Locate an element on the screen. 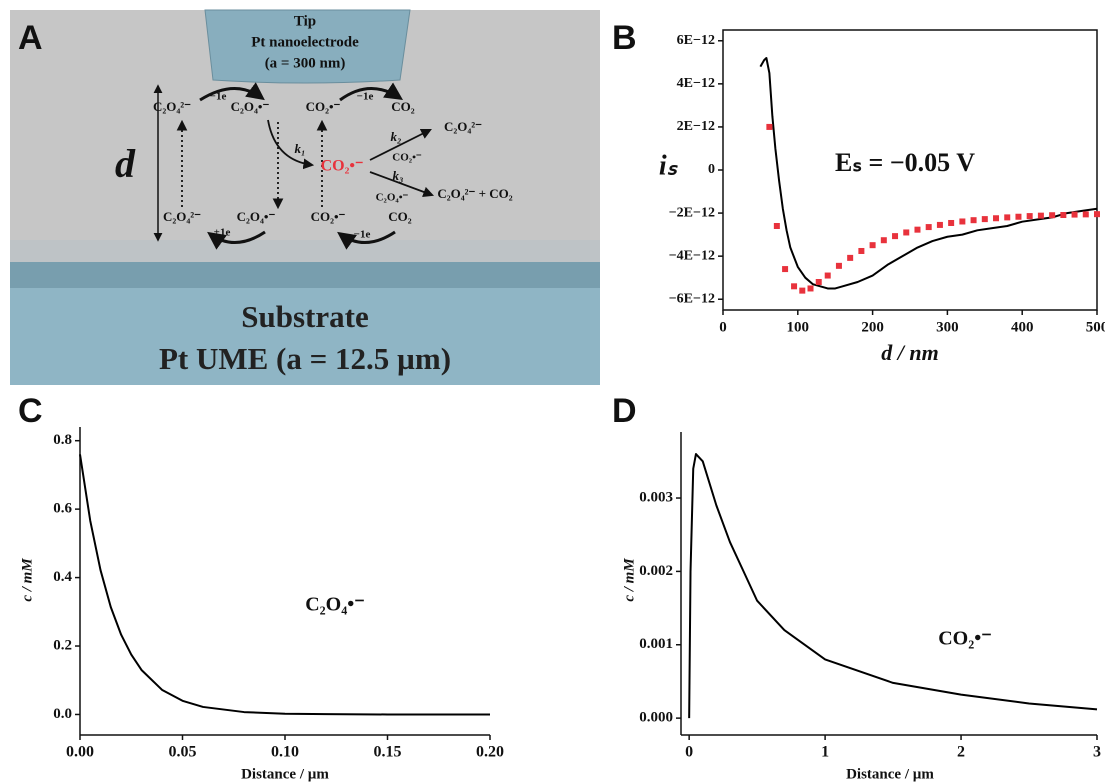  y-tick-label: 6E−12 is located at coordinates (696, 40).